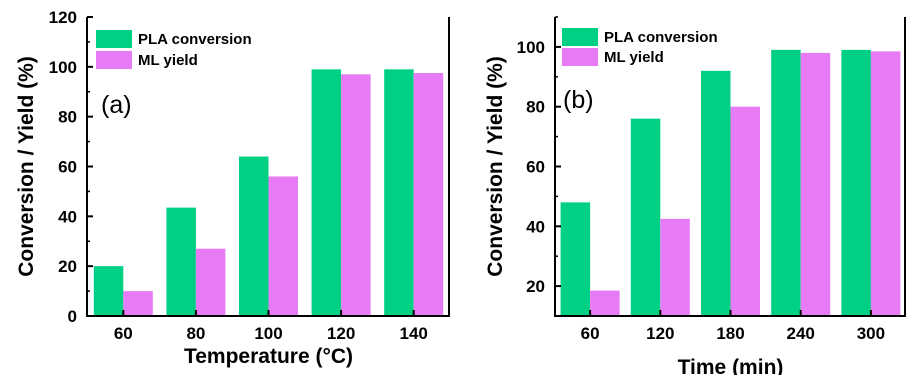 The image size is (906, 375). Describe the element at coordinates (72, 316) in the screenshot. I see `y-tick-label: 0` at that location.